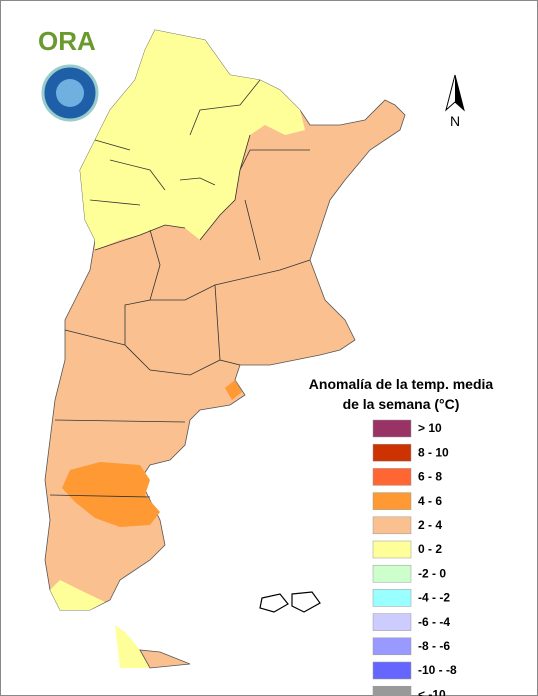  I want to click on legend-title: Anomalía de la temp. media, so click(401, 384).